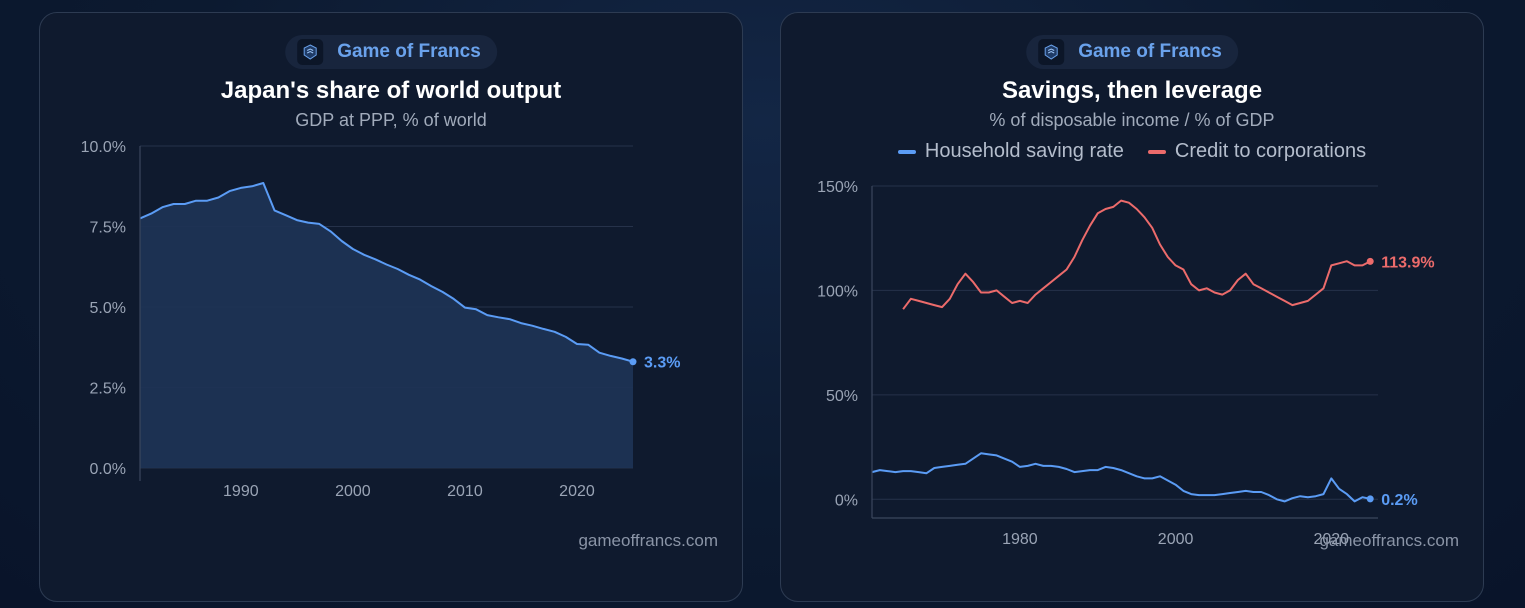 This screenshot has width=1525, height=608. What do you see at coordinates (1132, 120) in the screenshot?
I see `chart-subtitle: % of disposable income / % of GDP` at bounding box center [1132, 120].